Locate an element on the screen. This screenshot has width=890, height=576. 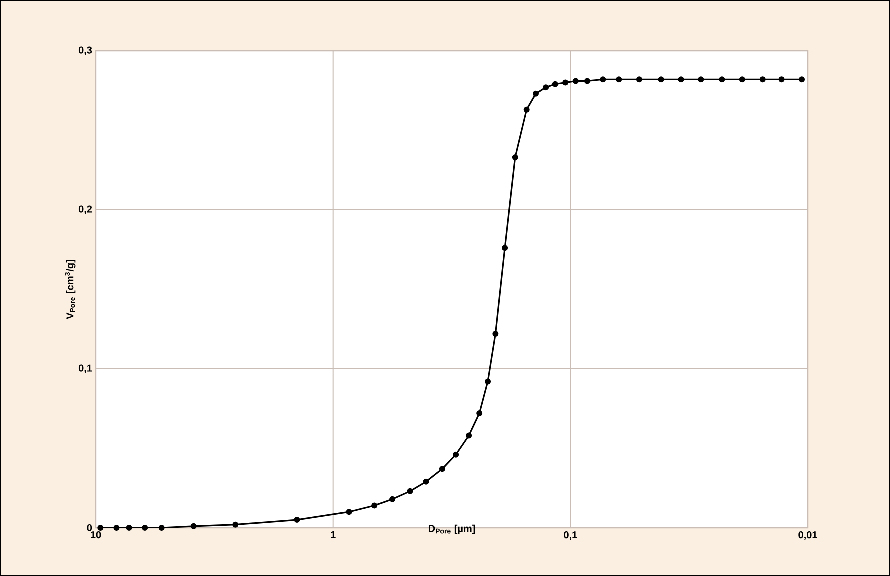
y-tick-label: 0,1 is located at coordinates (85, 369).